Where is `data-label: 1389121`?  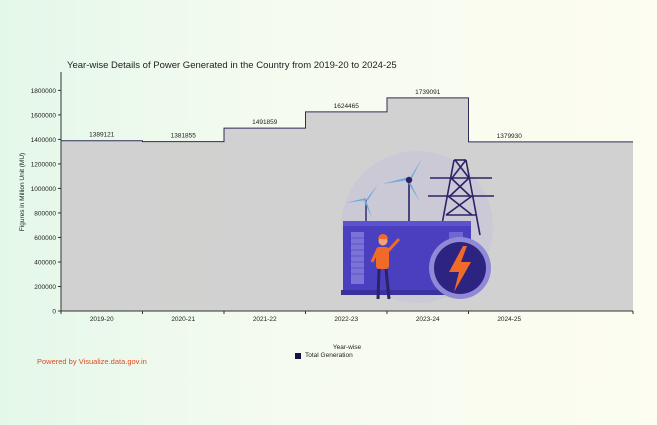 data-label: 1389121 is located at coordinates (102, 135).